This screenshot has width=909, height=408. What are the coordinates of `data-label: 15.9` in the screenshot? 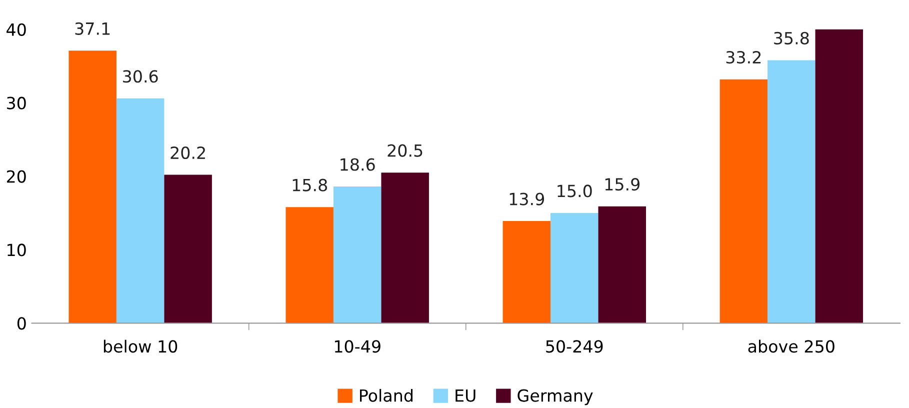 It's located at (622, 184).